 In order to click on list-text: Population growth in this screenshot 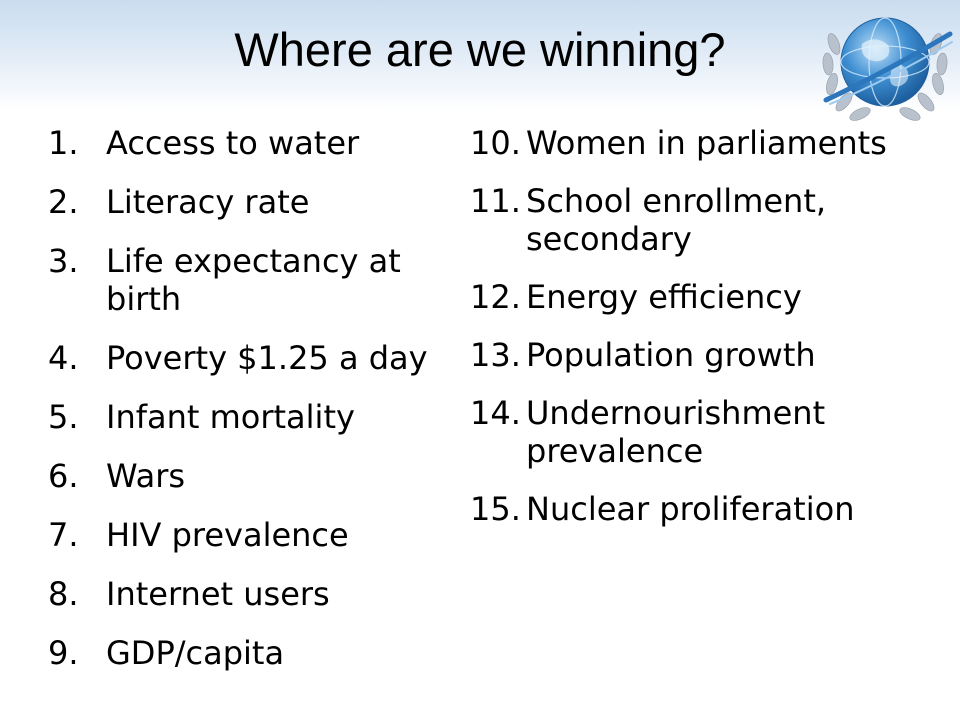, I will do `click(671, 355)`.